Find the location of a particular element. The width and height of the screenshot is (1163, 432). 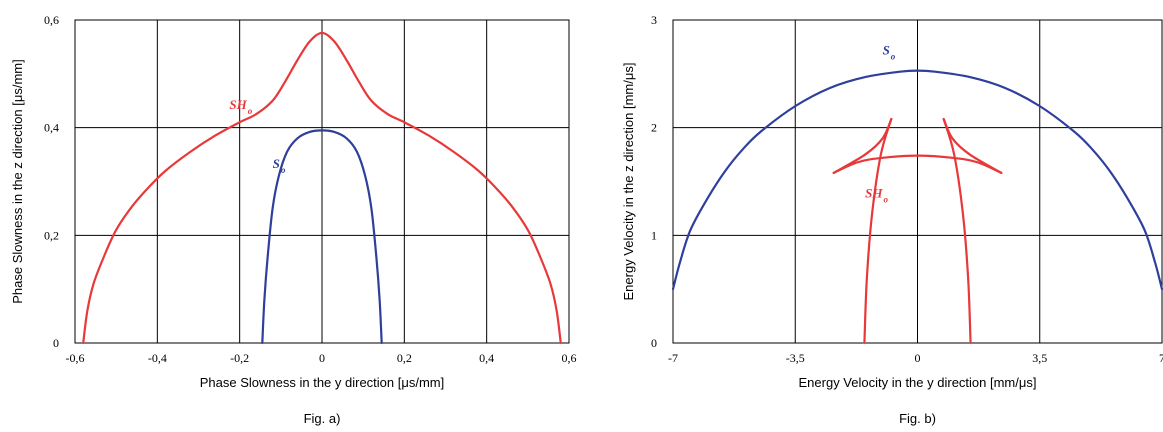

chart-a-y-tick-label: 0,4 is located at coordinates (51, 128).